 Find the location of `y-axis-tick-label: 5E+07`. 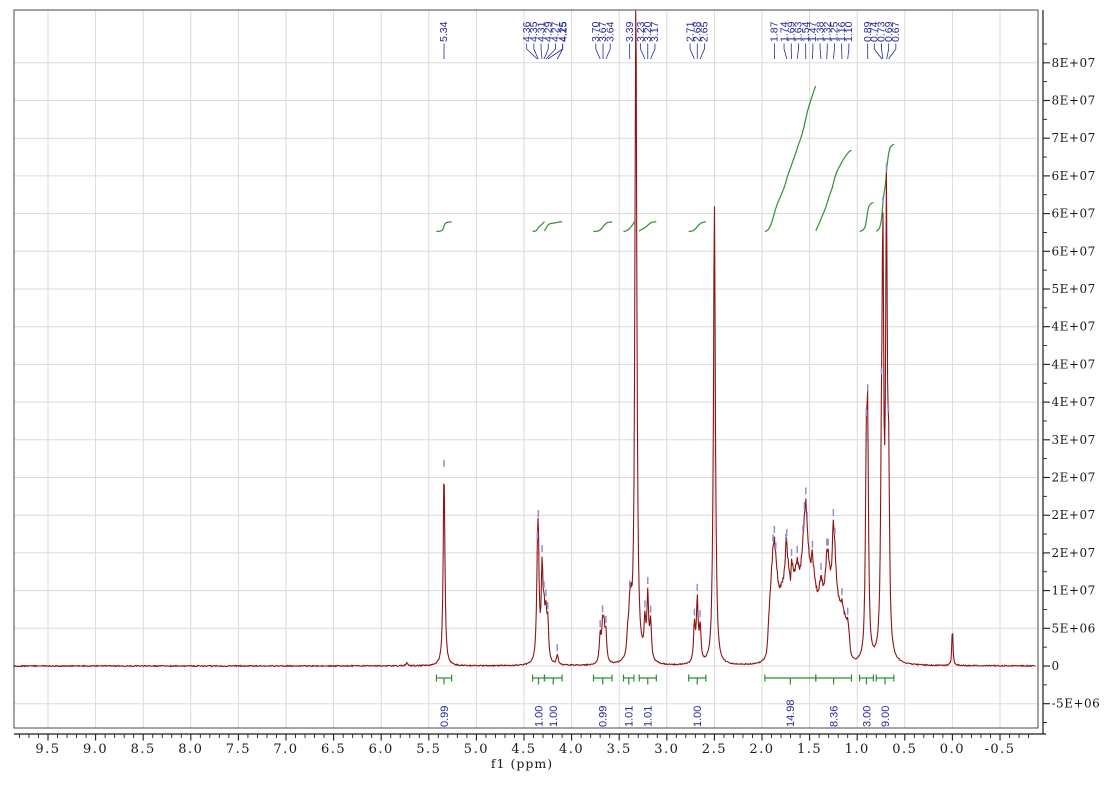

y-axis-tick-label: 5E+07 is located at coordinates (1074, 289).